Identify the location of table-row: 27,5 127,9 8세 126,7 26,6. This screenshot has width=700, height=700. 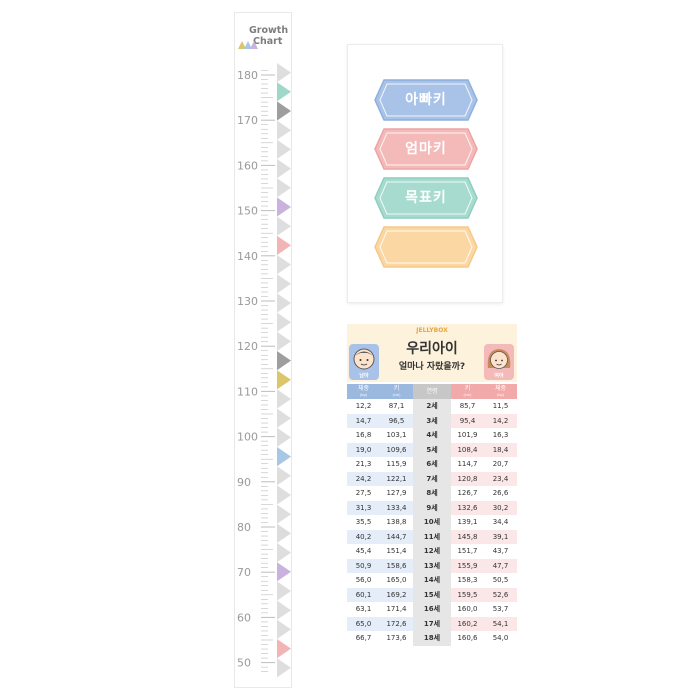
(432, 493).